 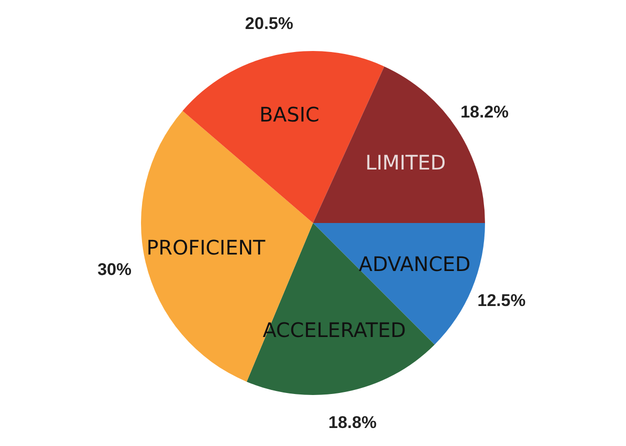 I want to click on data-label: 12.5%, so click(x=501, y=300).